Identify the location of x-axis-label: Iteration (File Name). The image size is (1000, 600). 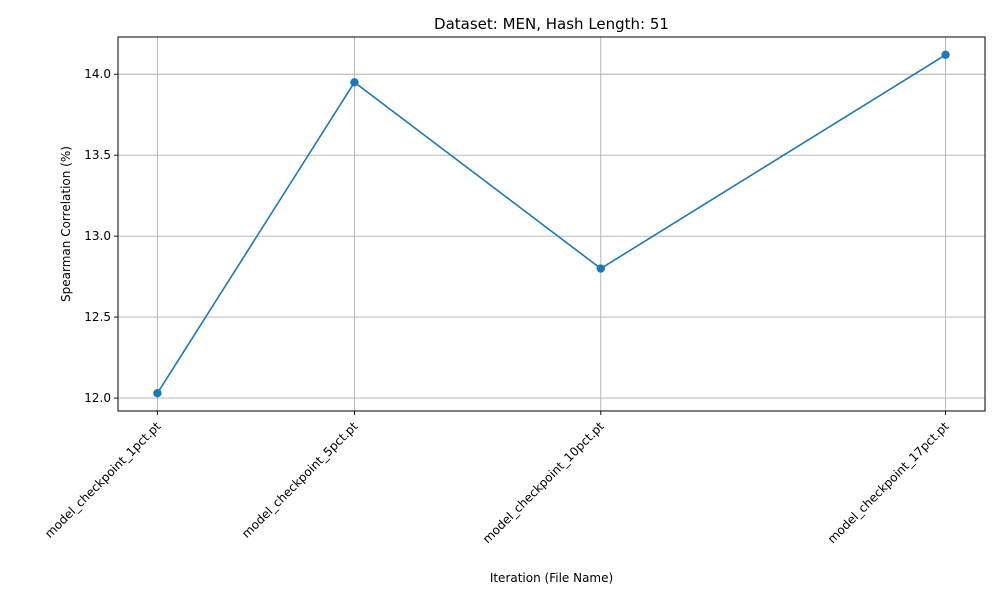
(551, 578).